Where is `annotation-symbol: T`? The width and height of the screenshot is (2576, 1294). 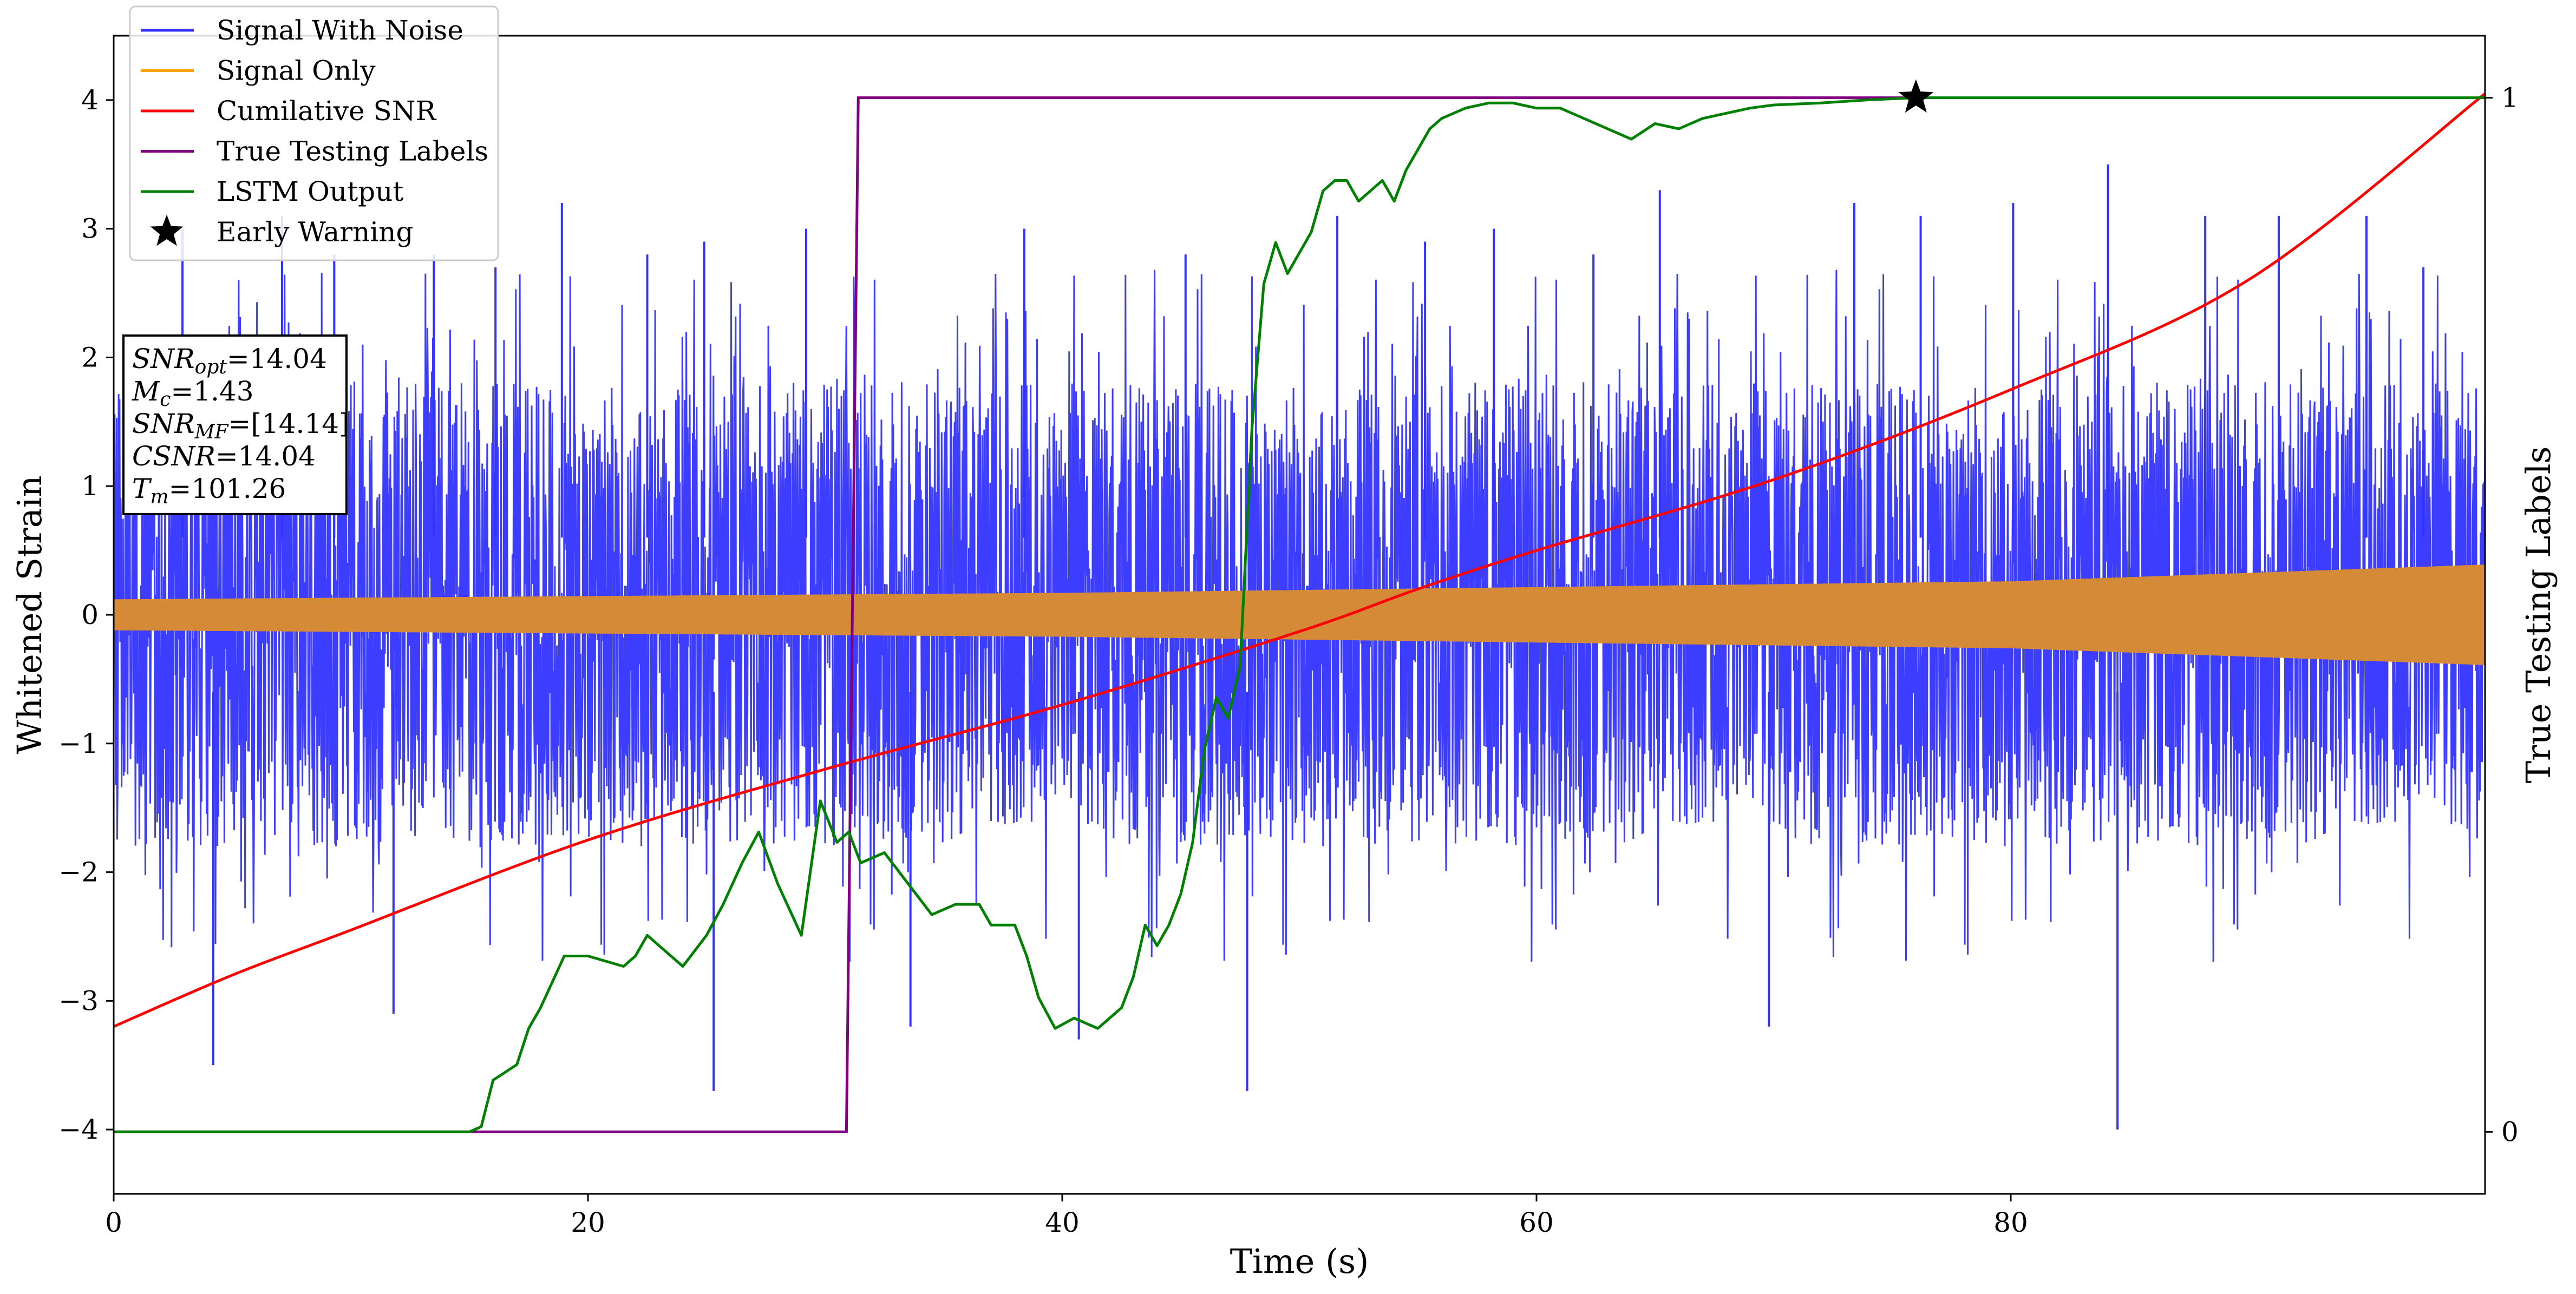
annotation-symbol: T is located at coordinates (142, 488).